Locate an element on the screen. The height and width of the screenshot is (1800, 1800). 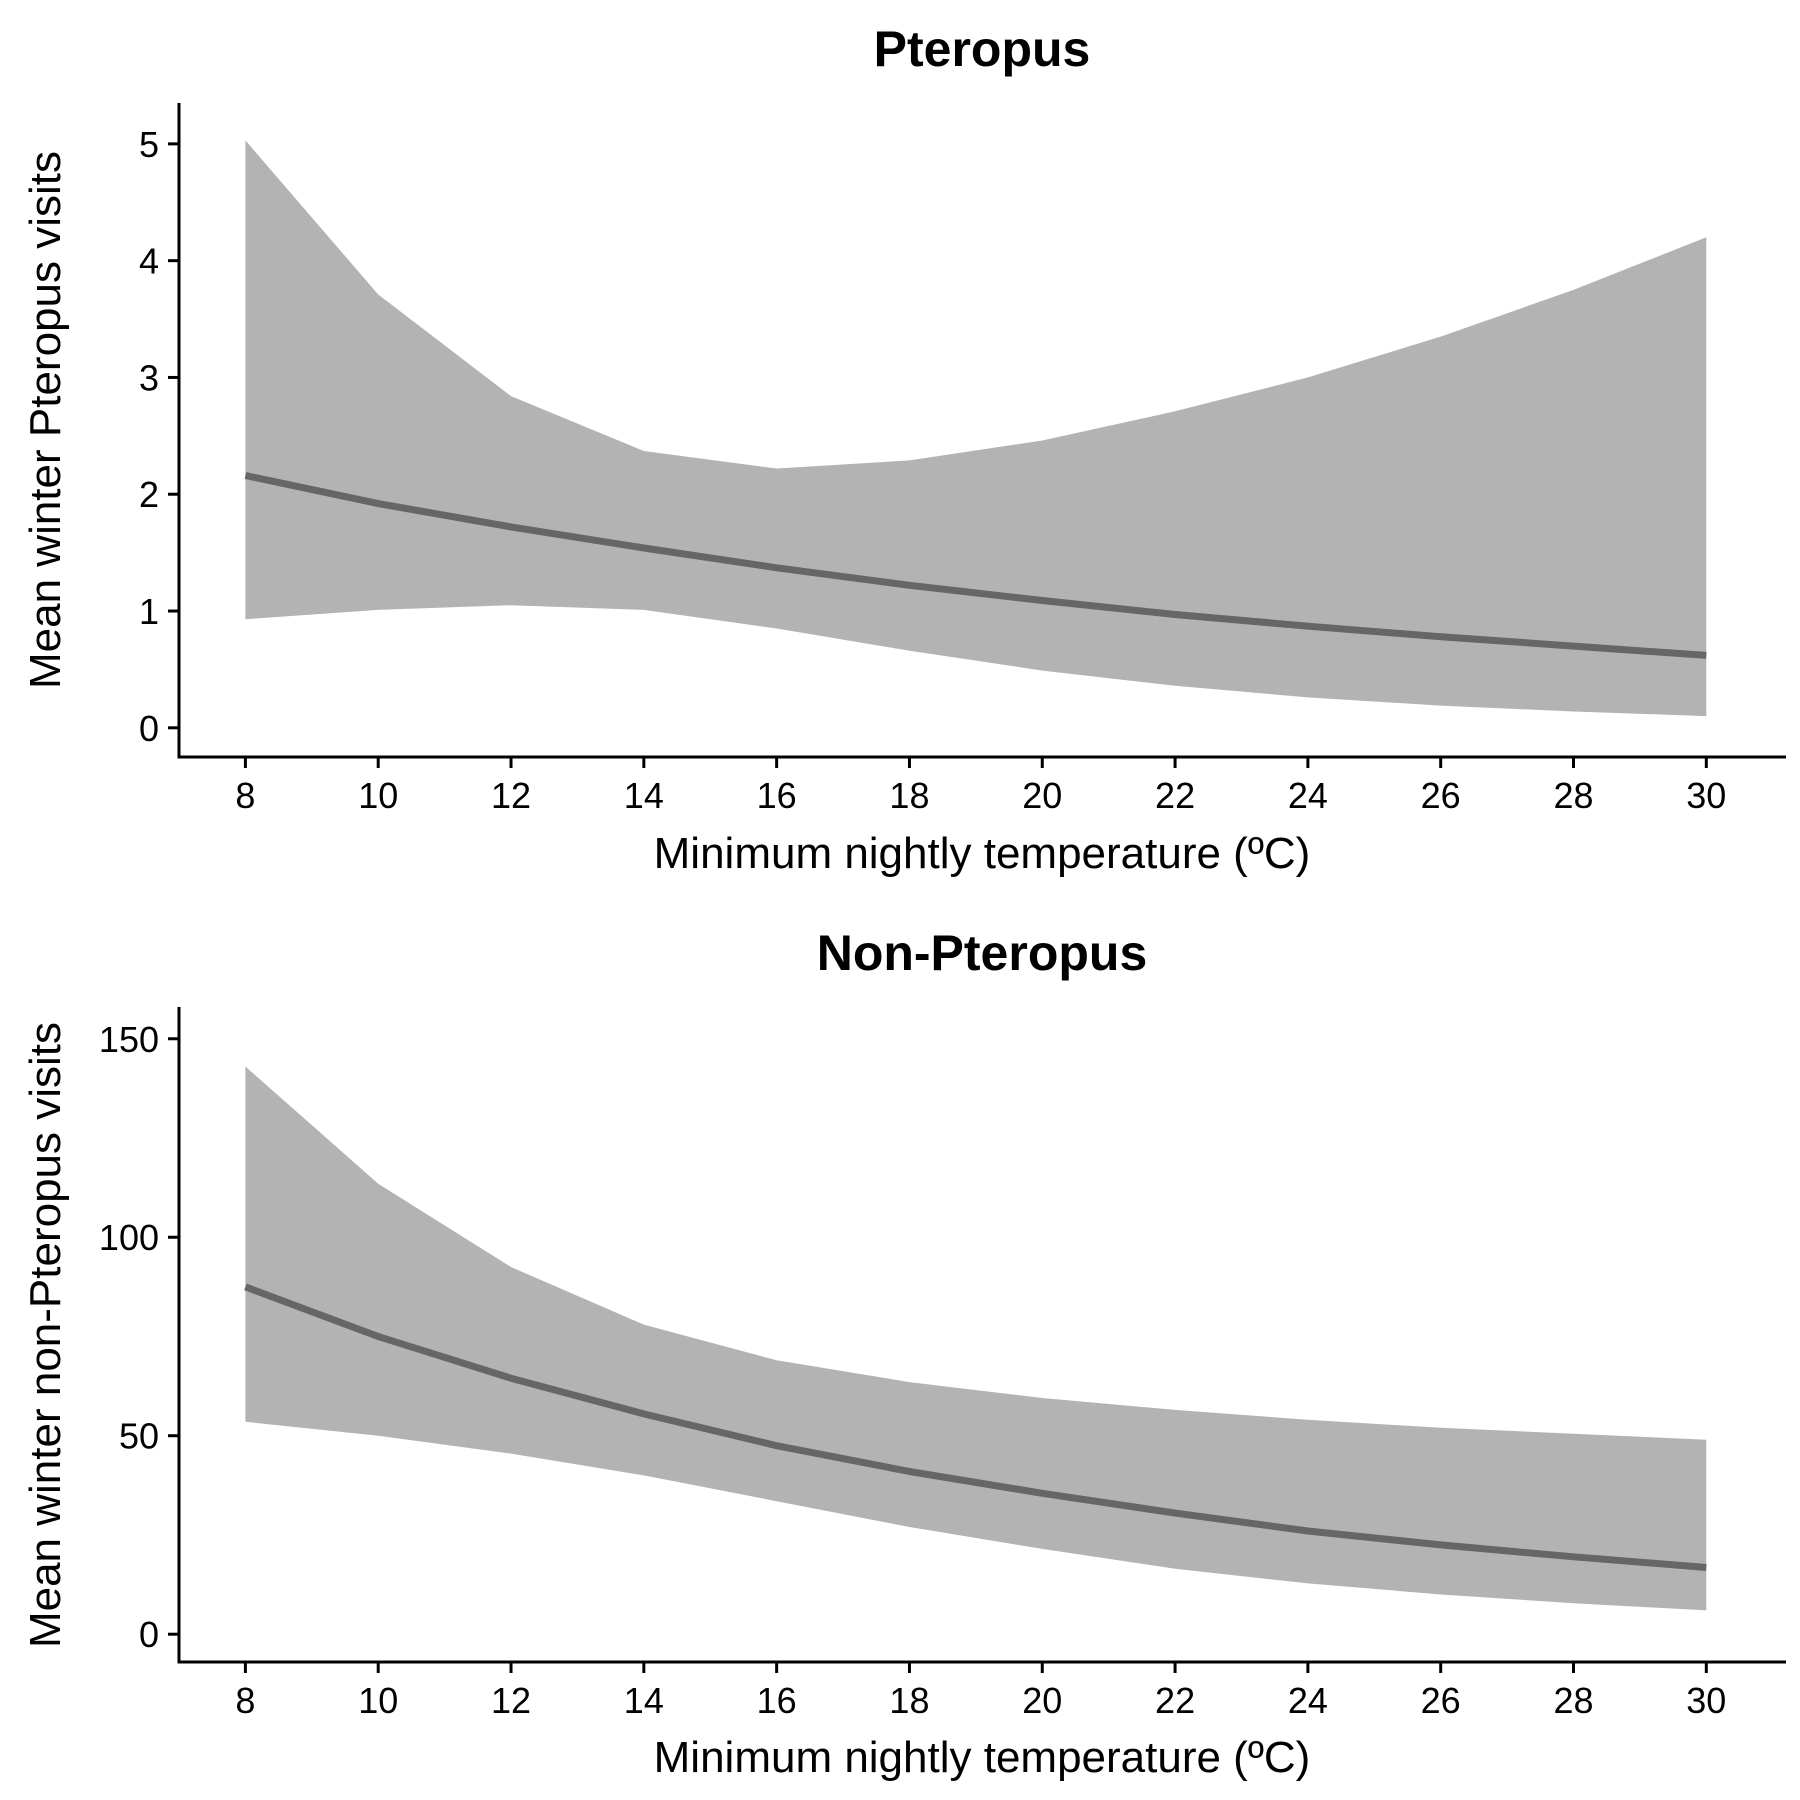
y-tick-label: 4 is located at coordinates (149, 261).